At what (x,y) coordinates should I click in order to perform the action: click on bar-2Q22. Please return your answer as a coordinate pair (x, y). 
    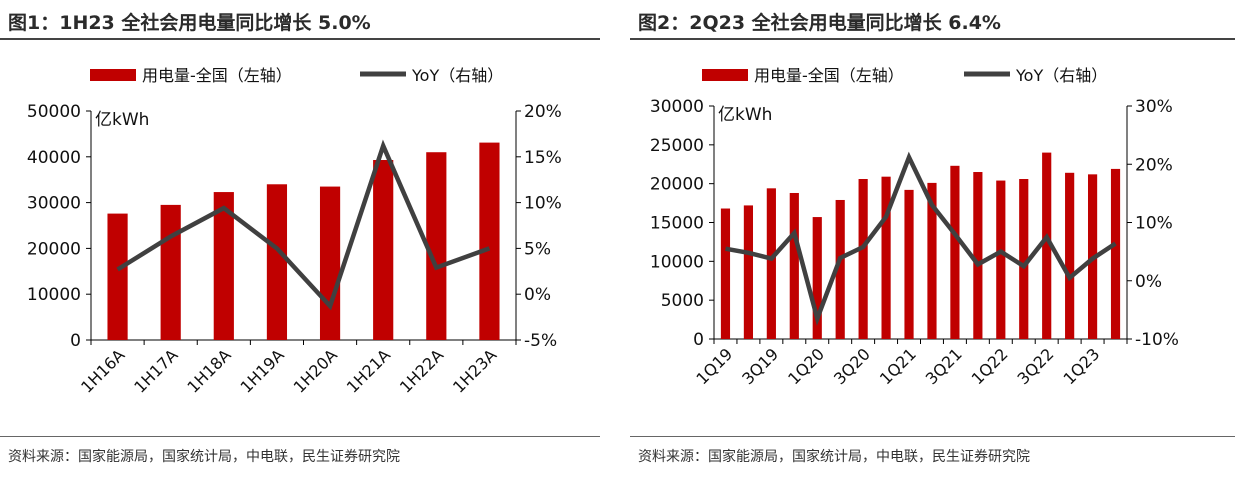
    Looking at the image, I should click on (1024, 259).